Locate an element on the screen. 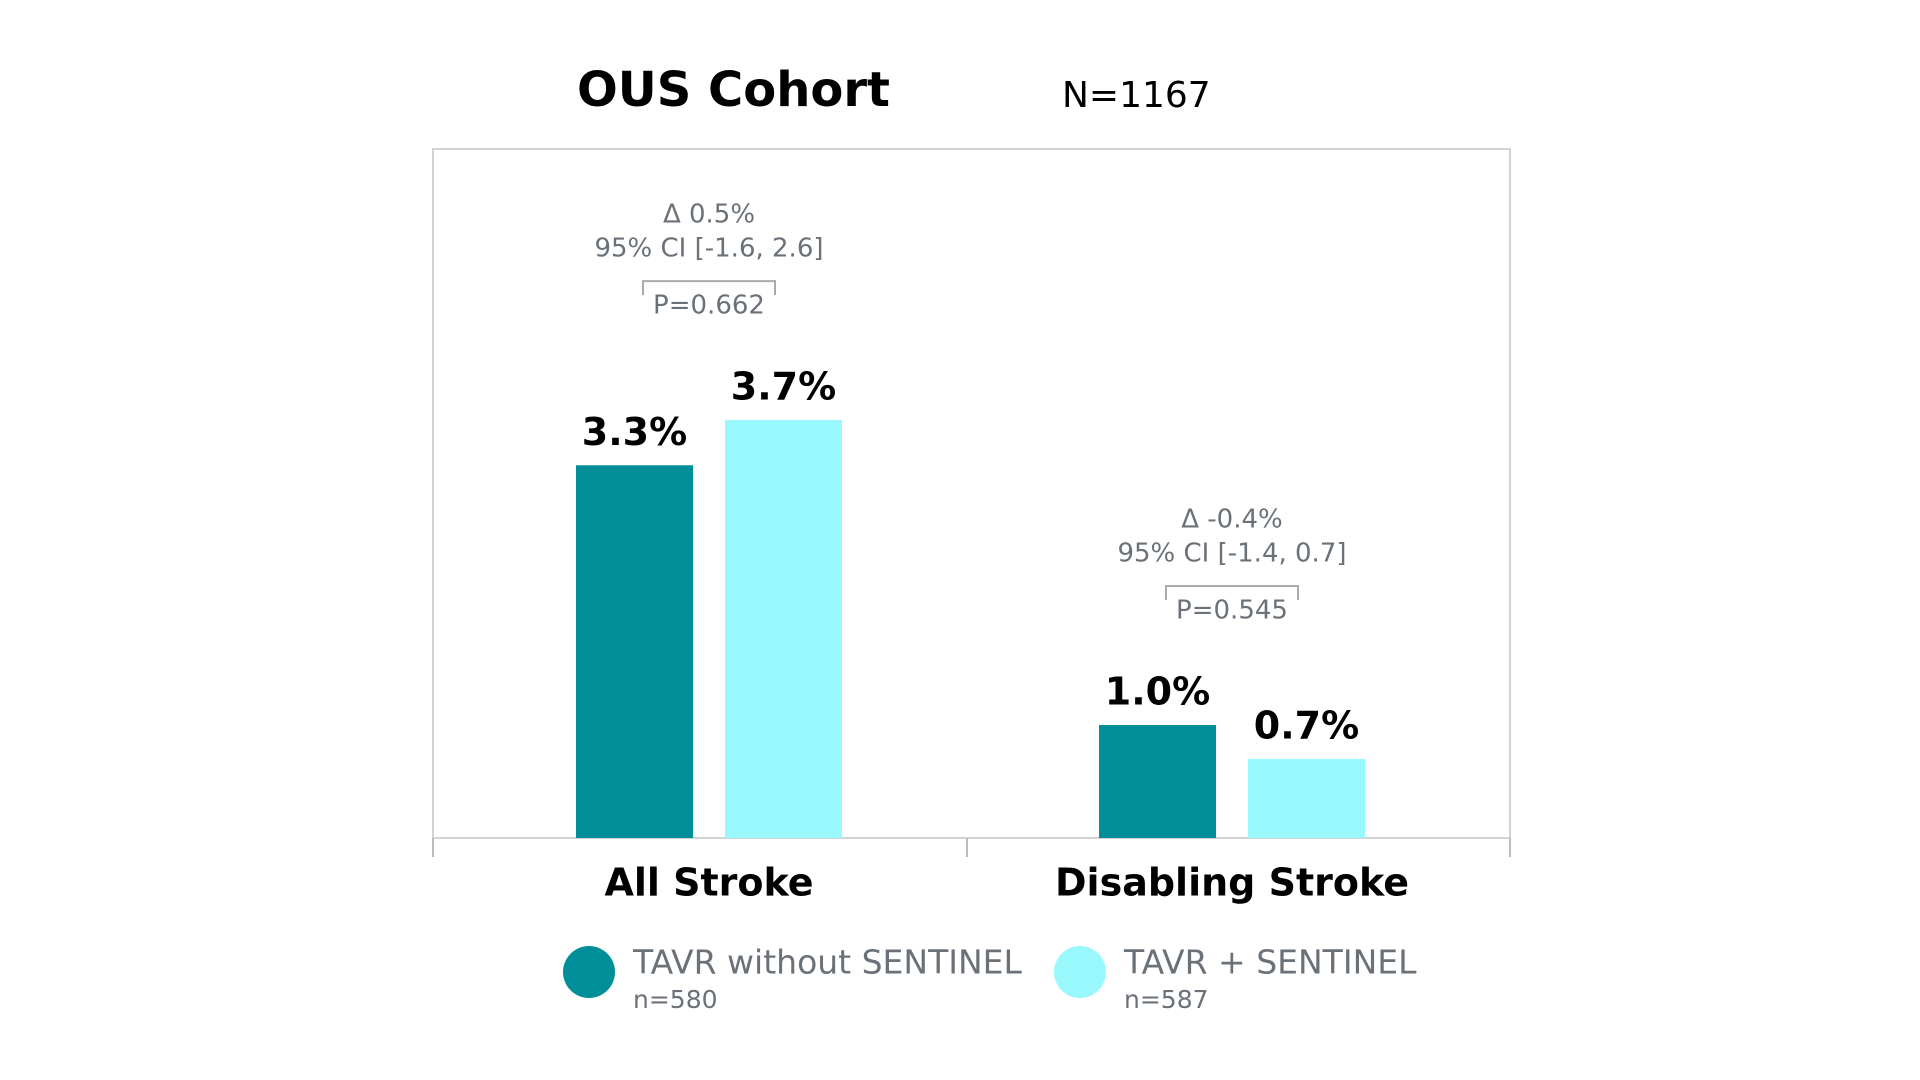 The height and width of the screenshot is (1080, 1920). annotation-delta: Δ 0.5% is located at coordinates (709, 215).